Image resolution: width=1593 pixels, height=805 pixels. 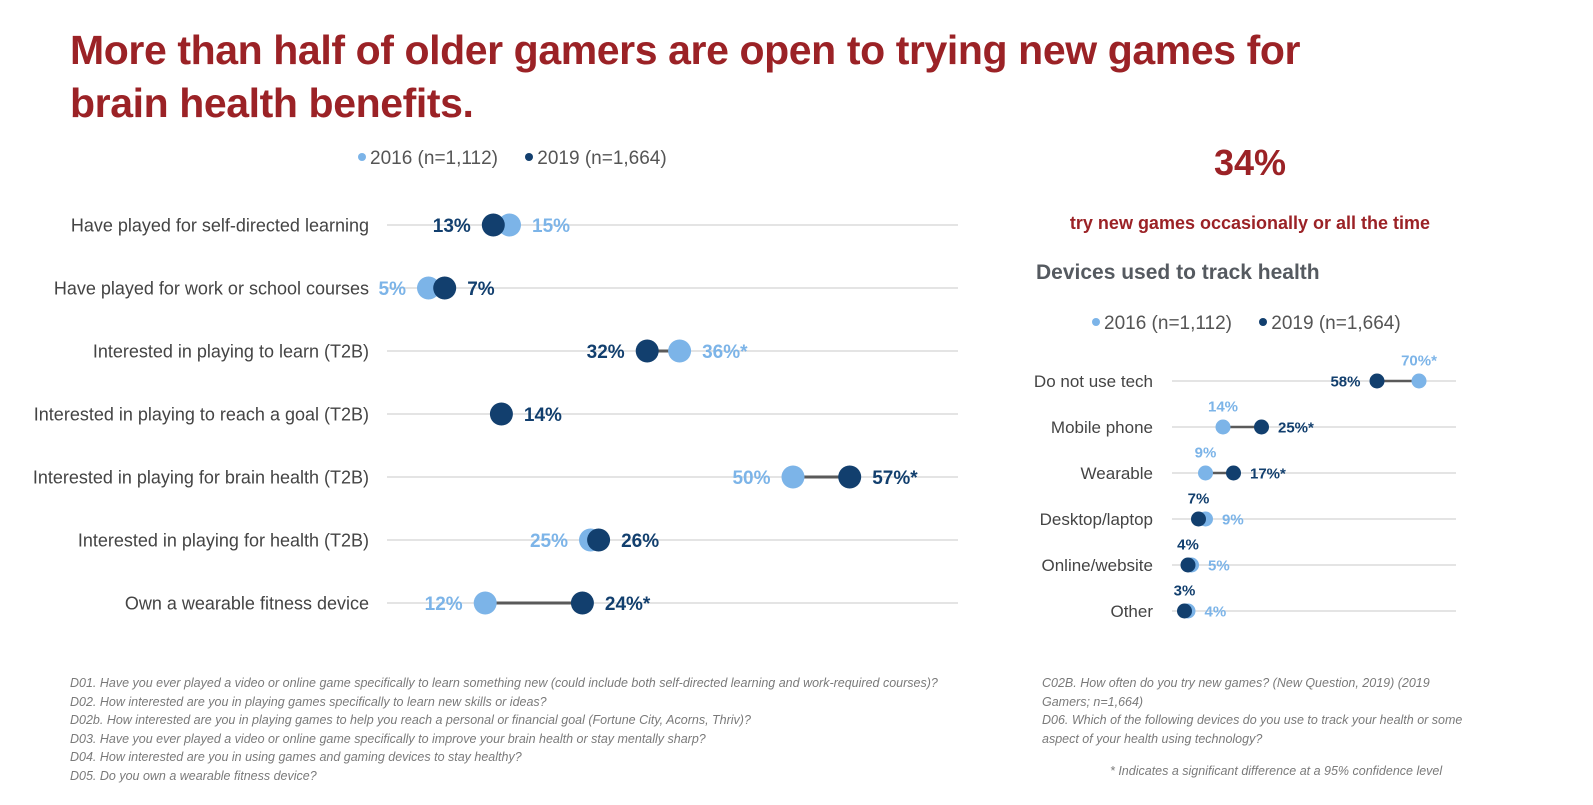 What do you see at coordinates (231, 351) in the screenshot?
I see `category-label: Interested in playing to learn (T2B)` at bounding box center [231, 351].